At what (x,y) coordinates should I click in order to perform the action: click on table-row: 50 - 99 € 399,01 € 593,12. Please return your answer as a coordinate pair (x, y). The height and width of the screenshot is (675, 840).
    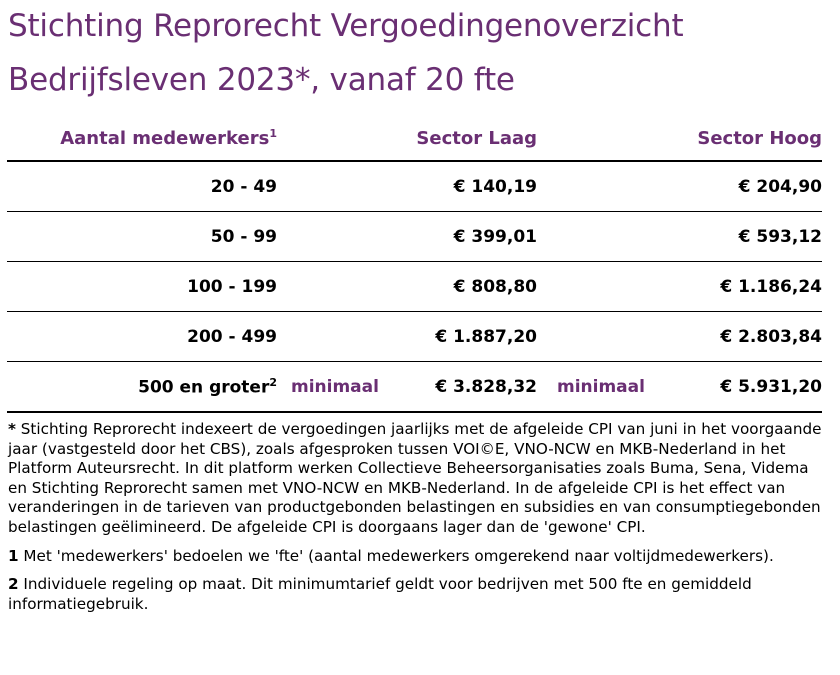
    Looking at the image, I should click on (414, 236).